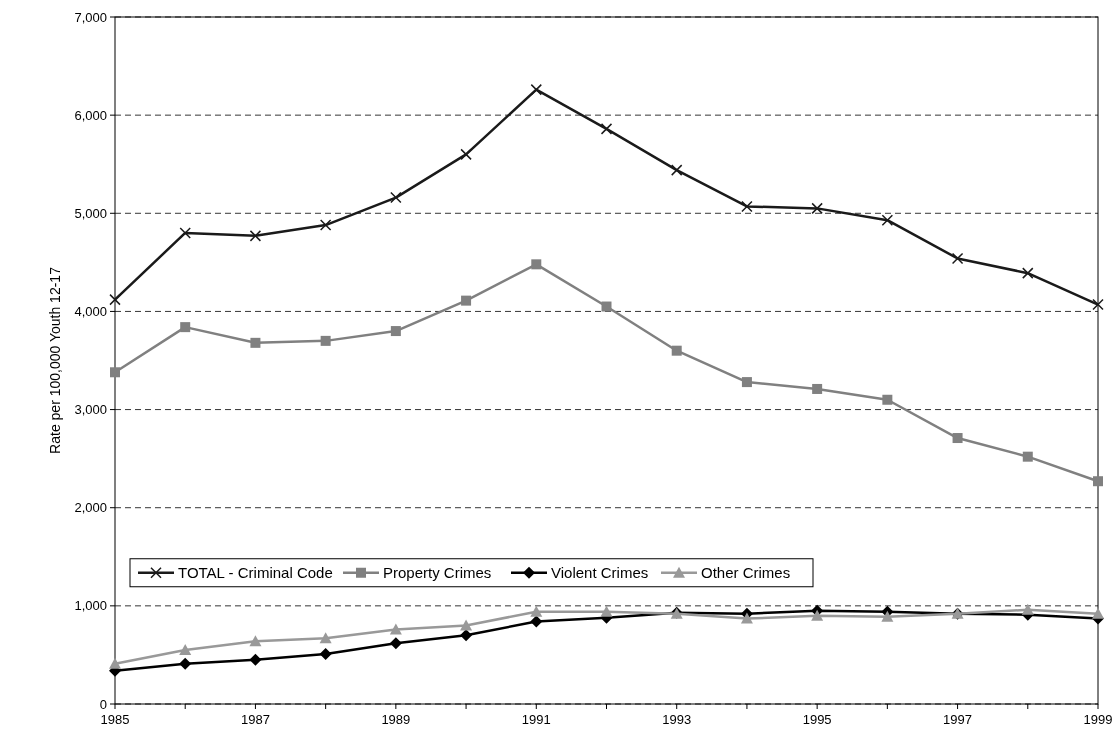 The image size is (1120, 739). I want to click on y-tick-label: 1,000, so click(90, 606).